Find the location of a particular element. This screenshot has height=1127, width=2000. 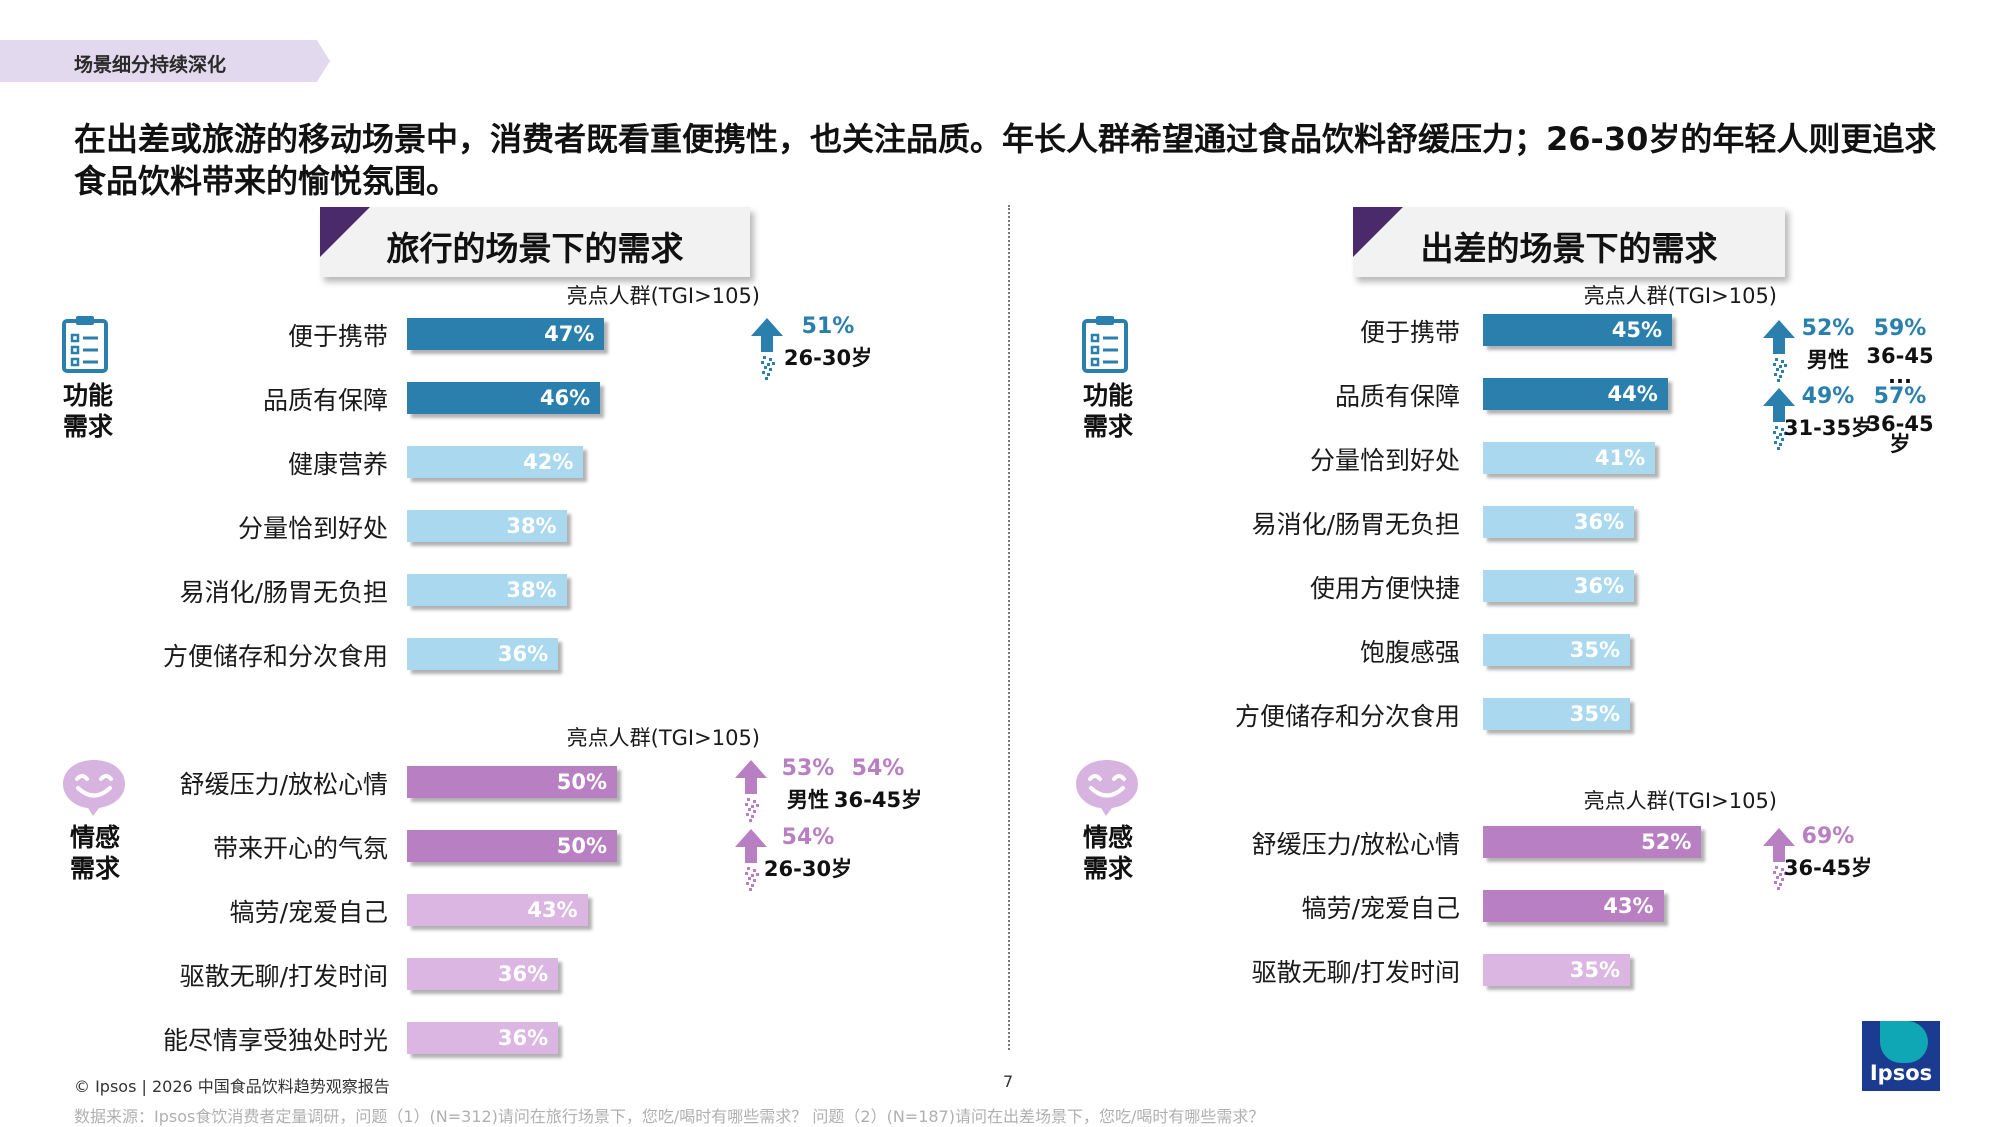

highlight-percent: 49% is located at coordinates (1828, 396).